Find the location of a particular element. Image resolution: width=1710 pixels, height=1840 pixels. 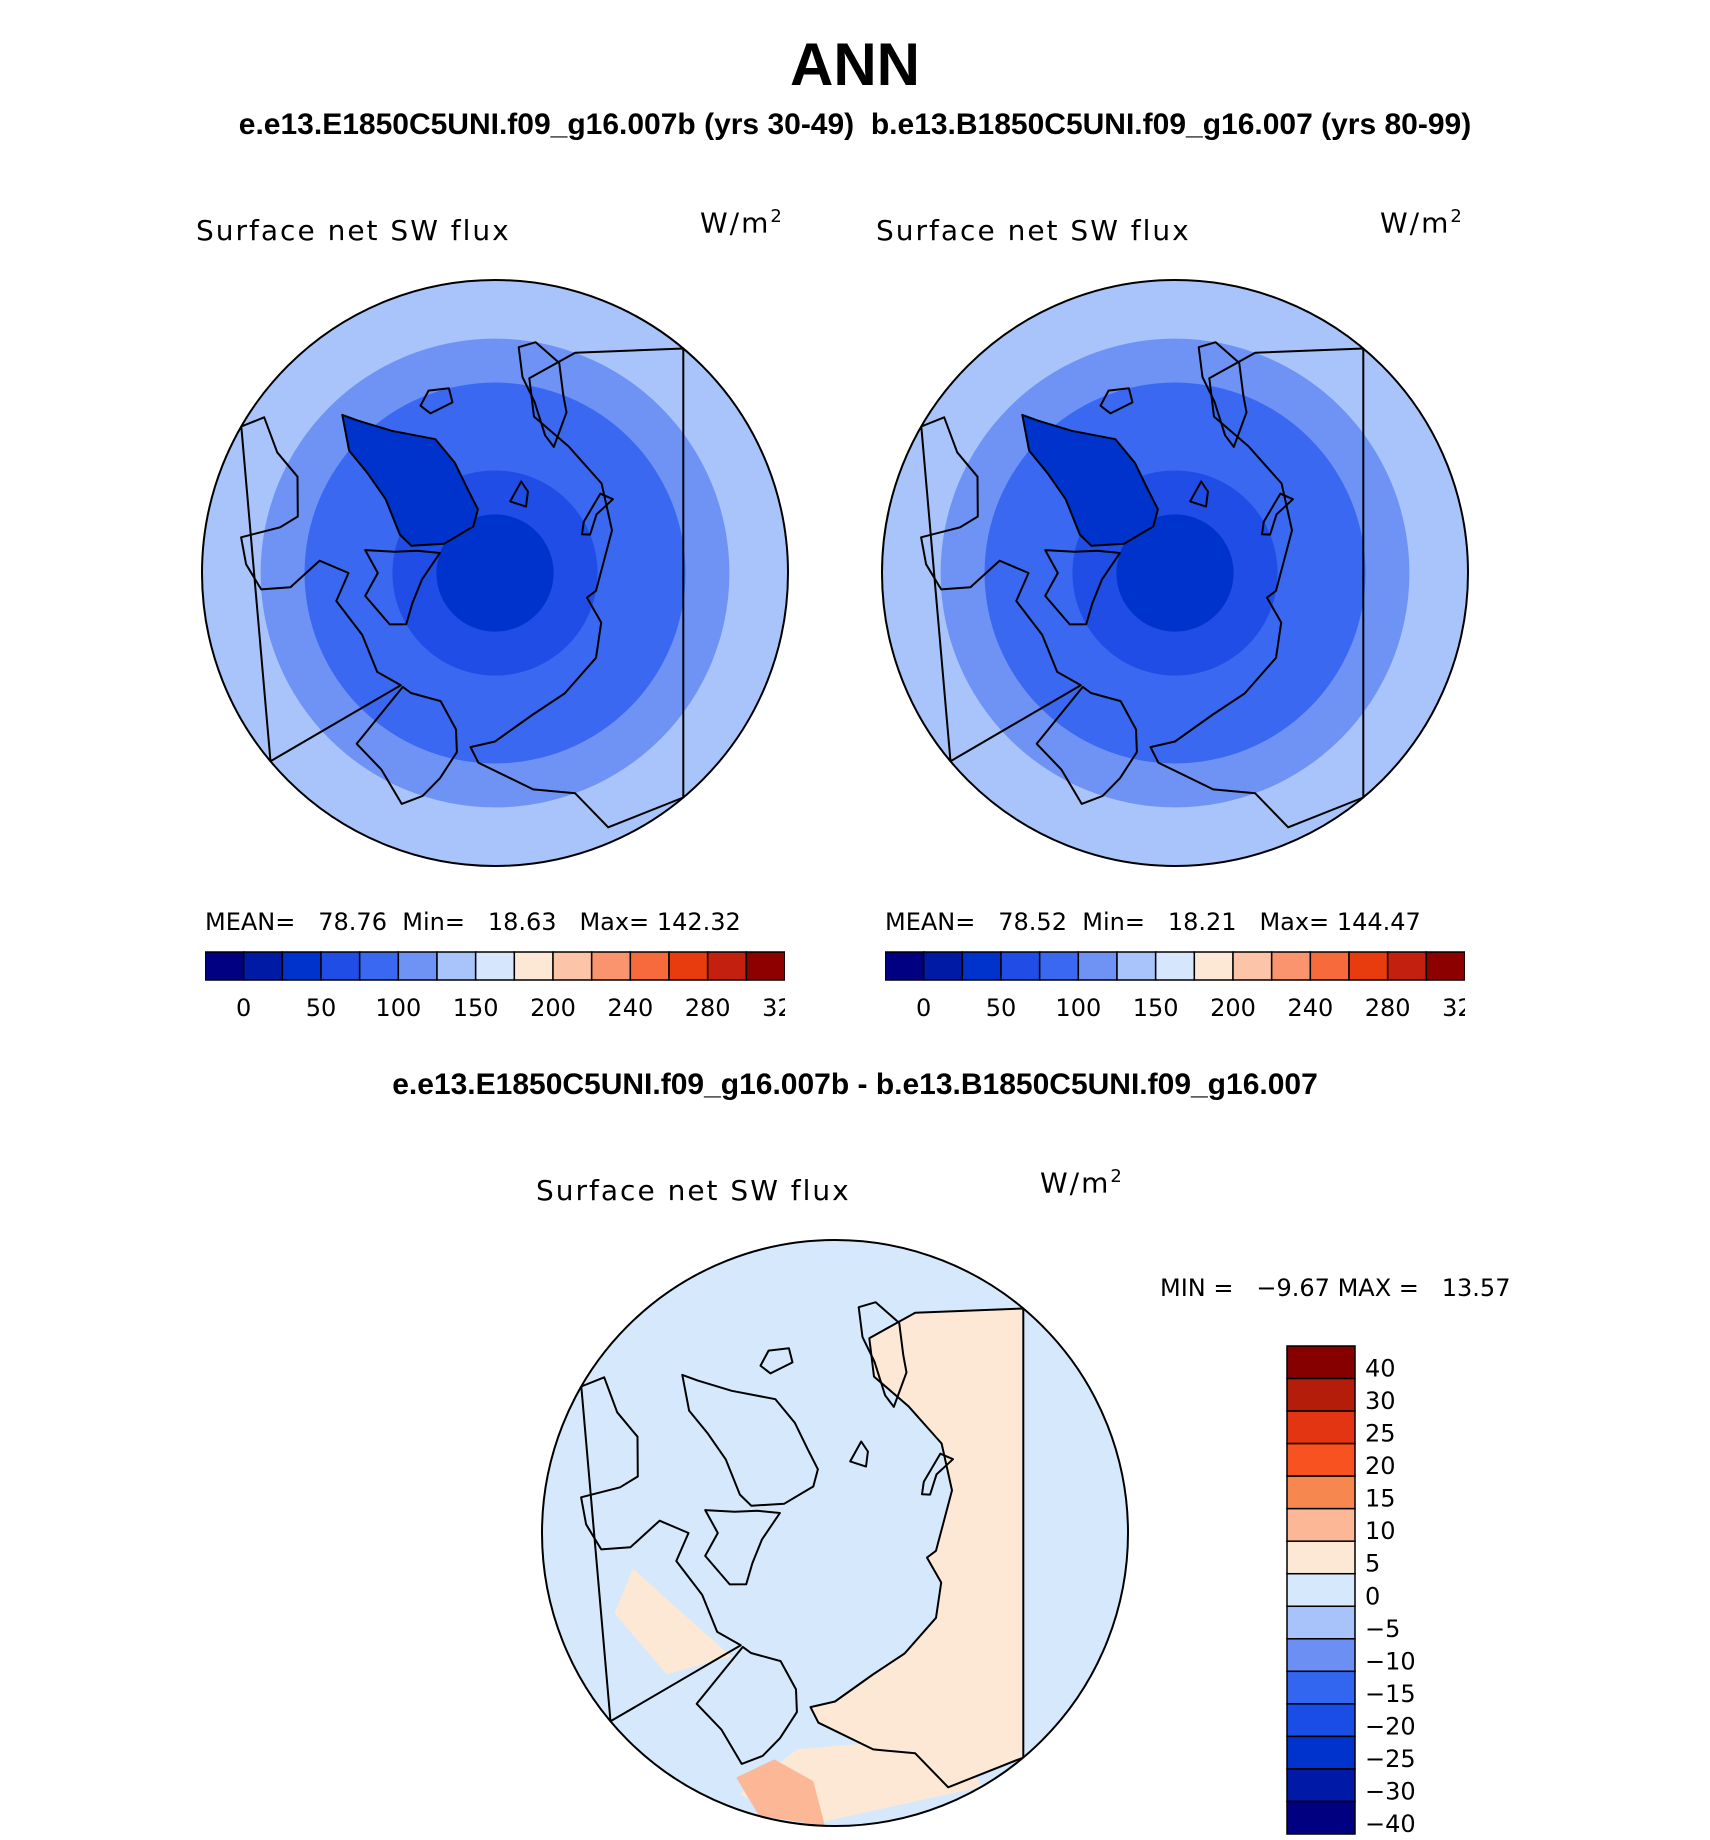

map2-coastlines is located at coordinates (1142, 585).